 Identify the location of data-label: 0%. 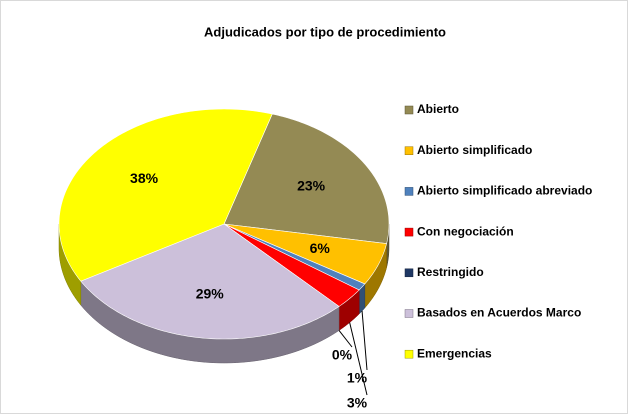
(342, 355).